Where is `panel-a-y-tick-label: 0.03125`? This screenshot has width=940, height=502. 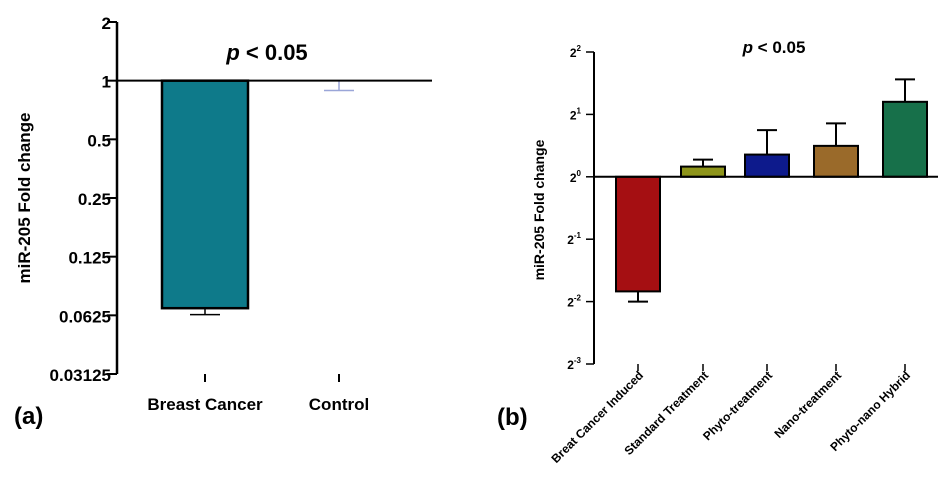
panel-a-y-tick-label: 0.03125 is located at coordinates (80, 375).